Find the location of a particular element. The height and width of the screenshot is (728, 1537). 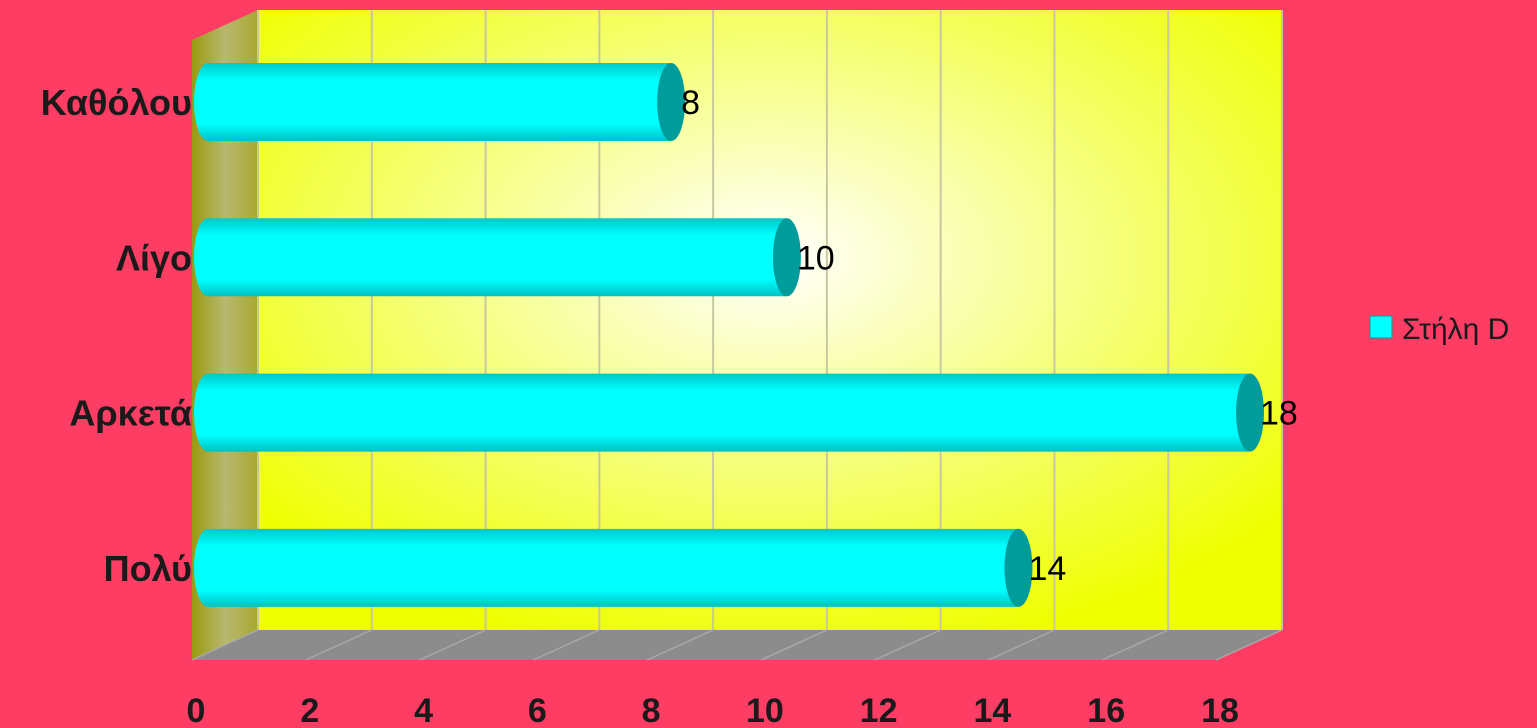

x-tick-label-8: 16 is located at coordinates (1106, 710).